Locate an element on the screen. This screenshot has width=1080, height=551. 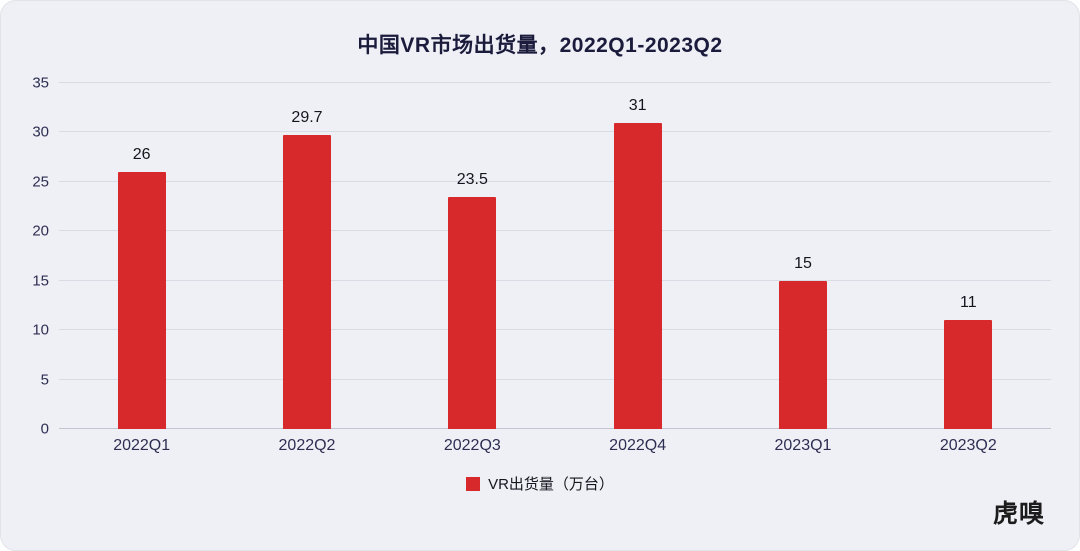
bar-column: 26 is located at coordinates (141, 256).